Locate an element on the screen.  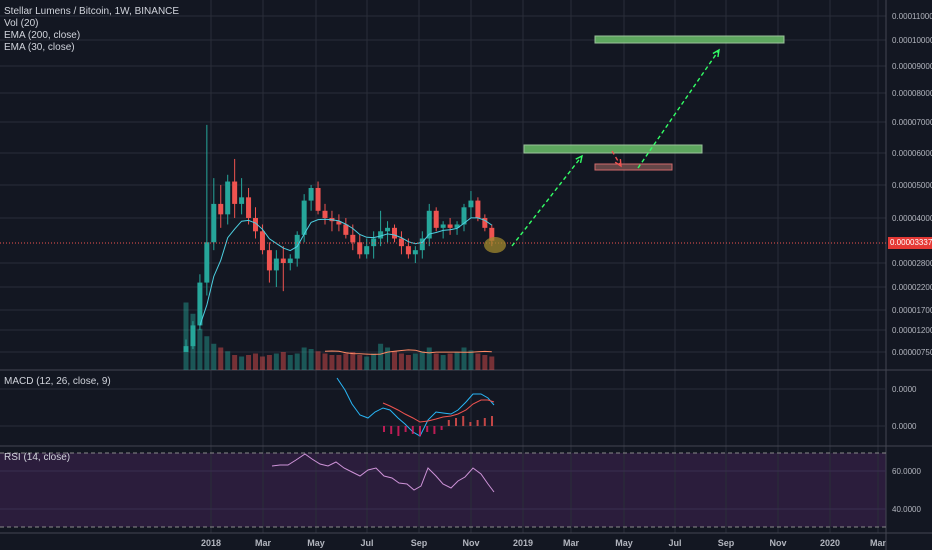
price-axis-label: 0.00006000 is located at coordinates (912, 153).